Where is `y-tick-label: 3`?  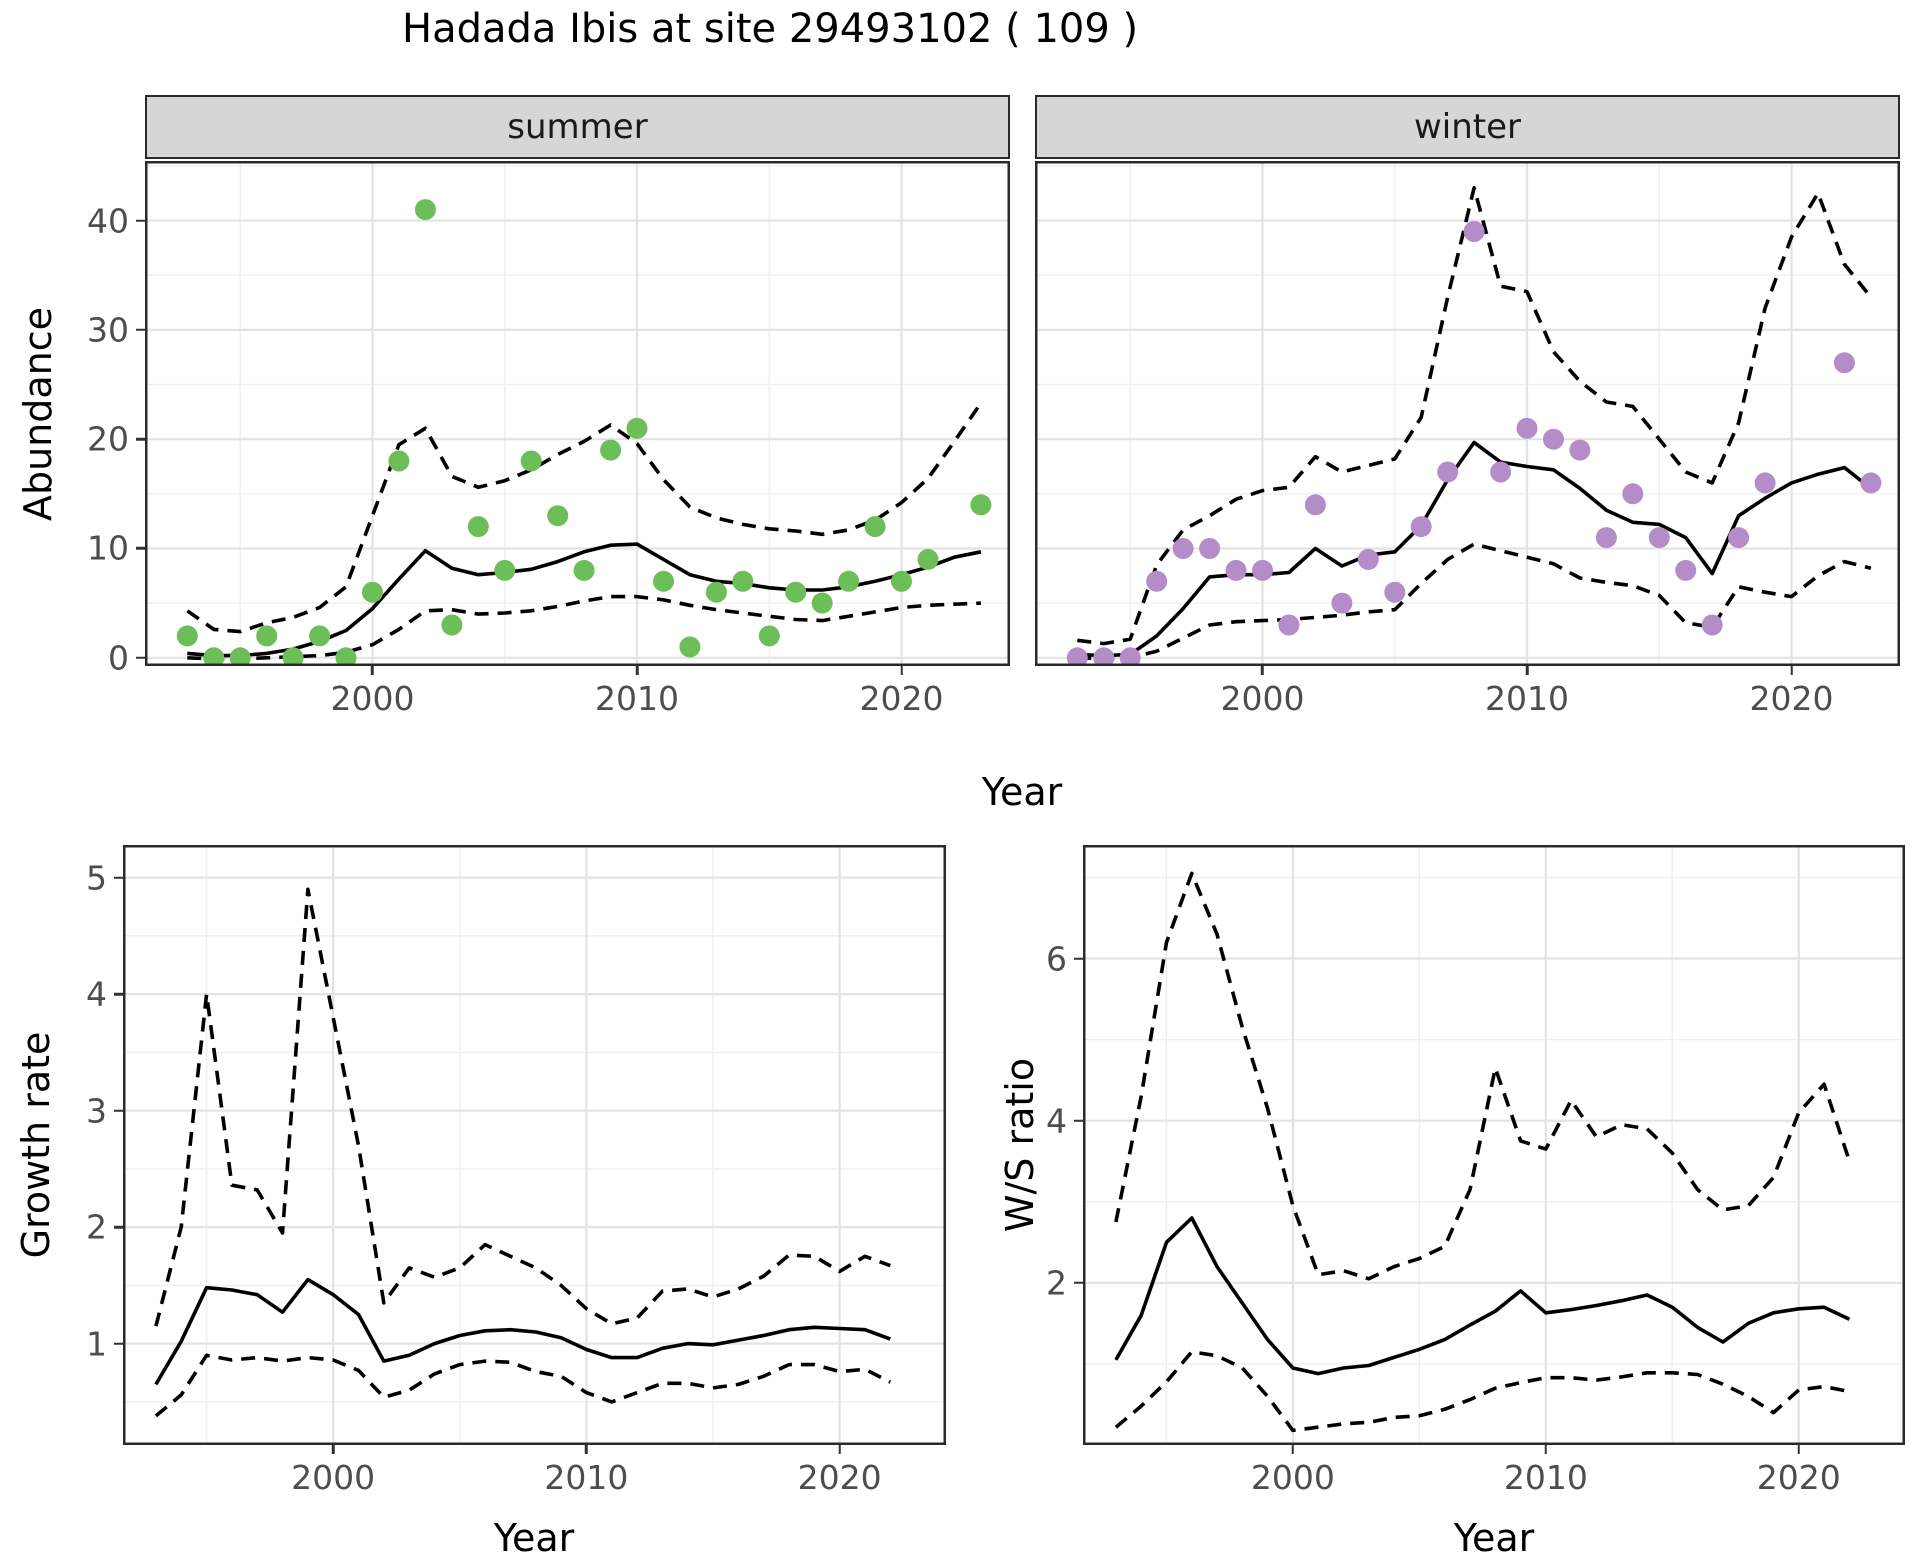 y-tick-label: 3 is located at coordinates (96, 1111).